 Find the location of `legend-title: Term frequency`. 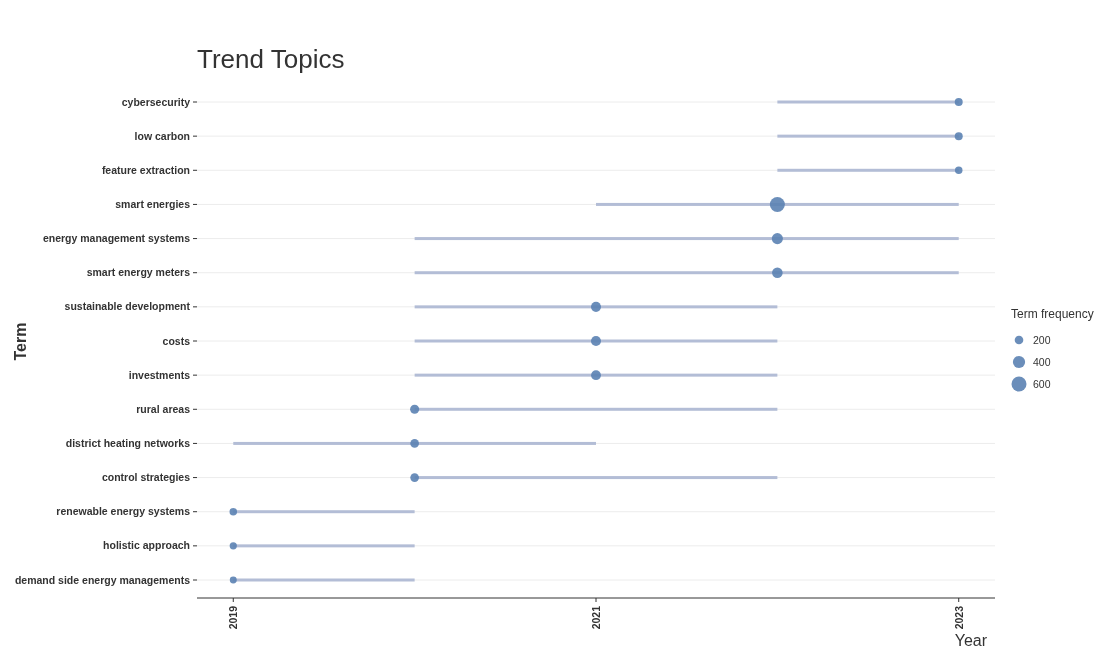

legend-title: Term frequency is located at coordinates (1052, 314).